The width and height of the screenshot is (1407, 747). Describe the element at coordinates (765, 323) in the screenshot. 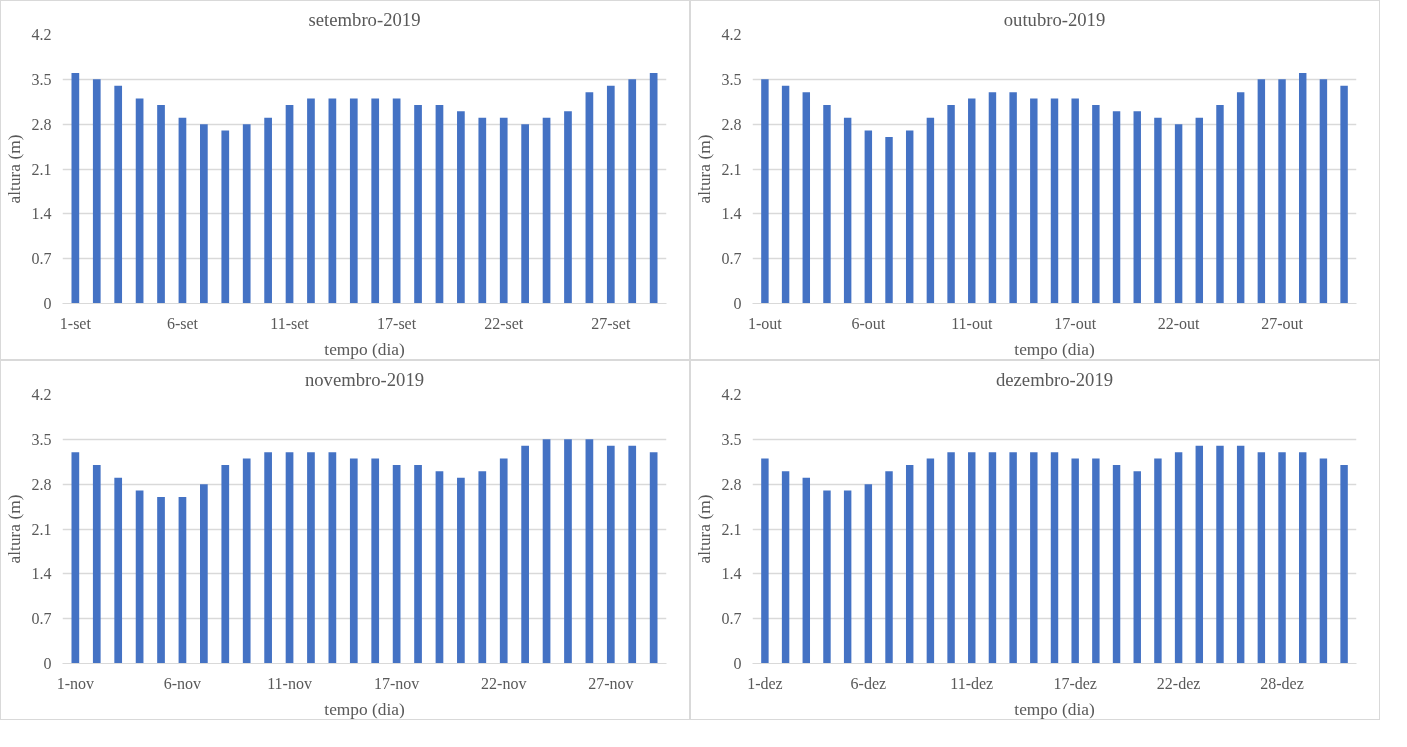

I see `x-tick-label: 1-out` at that location.